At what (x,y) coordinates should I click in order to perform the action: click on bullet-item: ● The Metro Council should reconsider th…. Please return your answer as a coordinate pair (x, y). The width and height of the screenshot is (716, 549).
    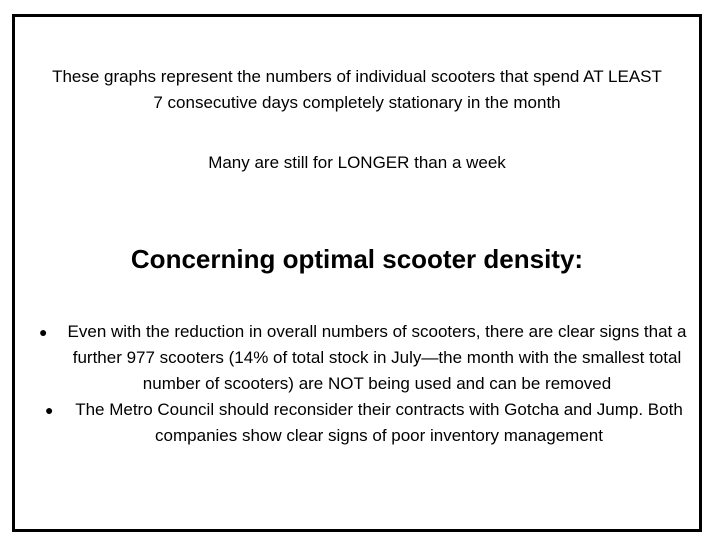
    Looking at the image, I should click on (357, 423).